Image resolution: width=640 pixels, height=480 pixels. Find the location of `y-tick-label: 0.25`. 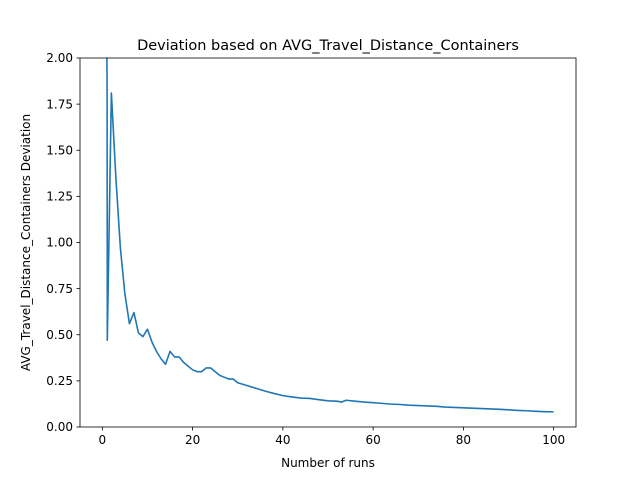

y-tick-label: 0.25 is located at coordinates (59, 381).